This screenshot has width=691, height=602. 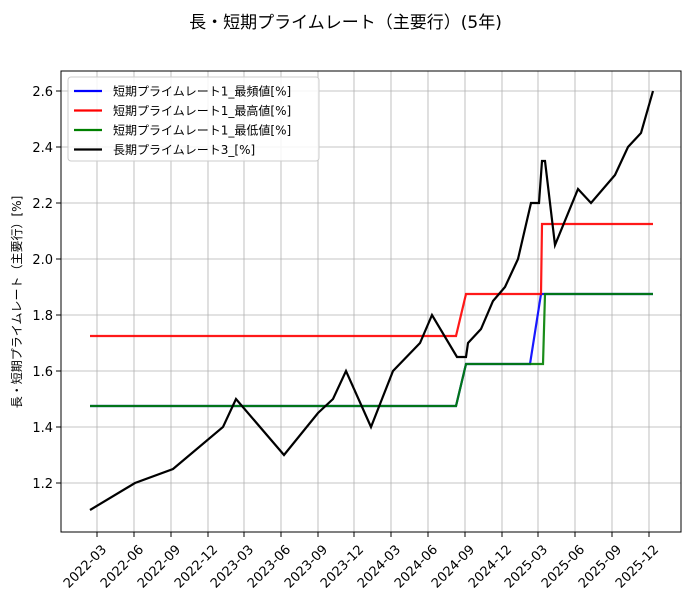 I want to click on y-tick-label: 1.8, so click(x=42, y=316).